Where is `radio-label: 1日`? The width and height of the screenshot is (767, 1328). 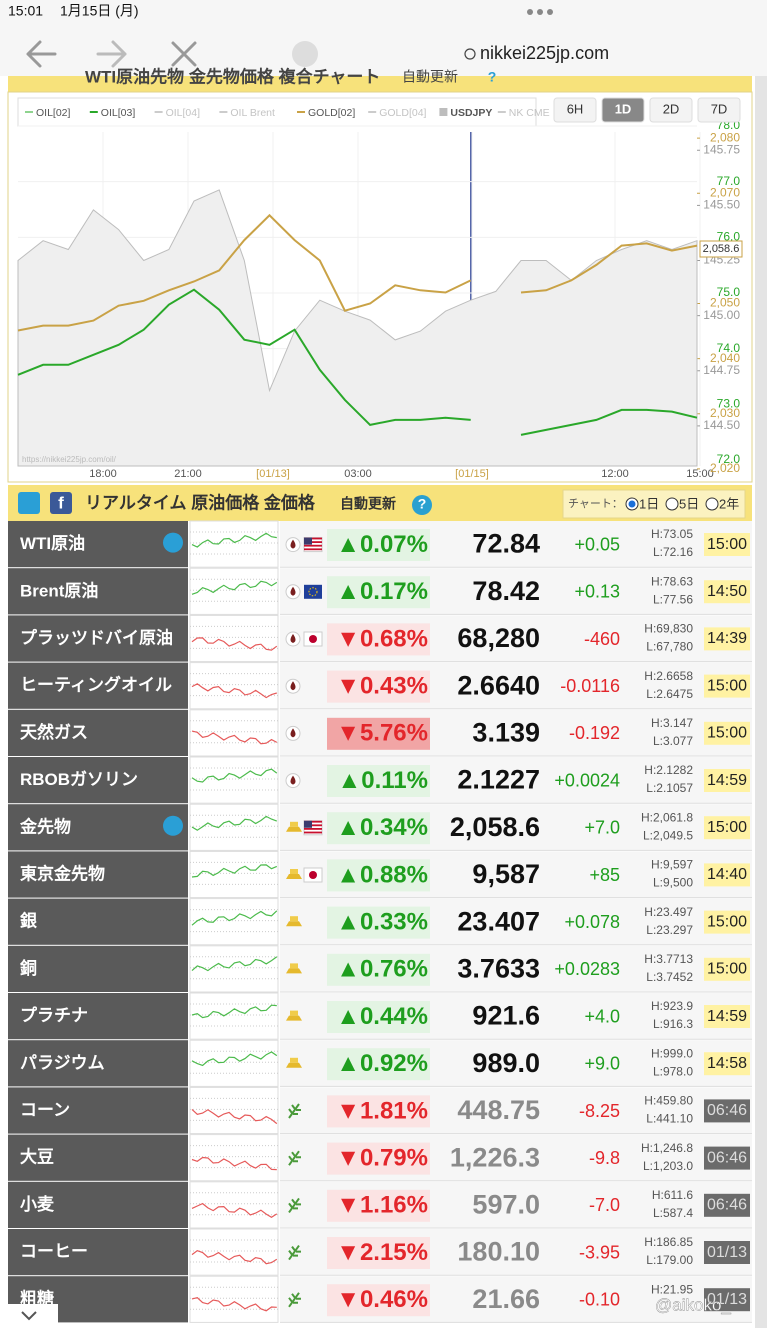
radio-label: 1日 is located at coordinates (649, 503).